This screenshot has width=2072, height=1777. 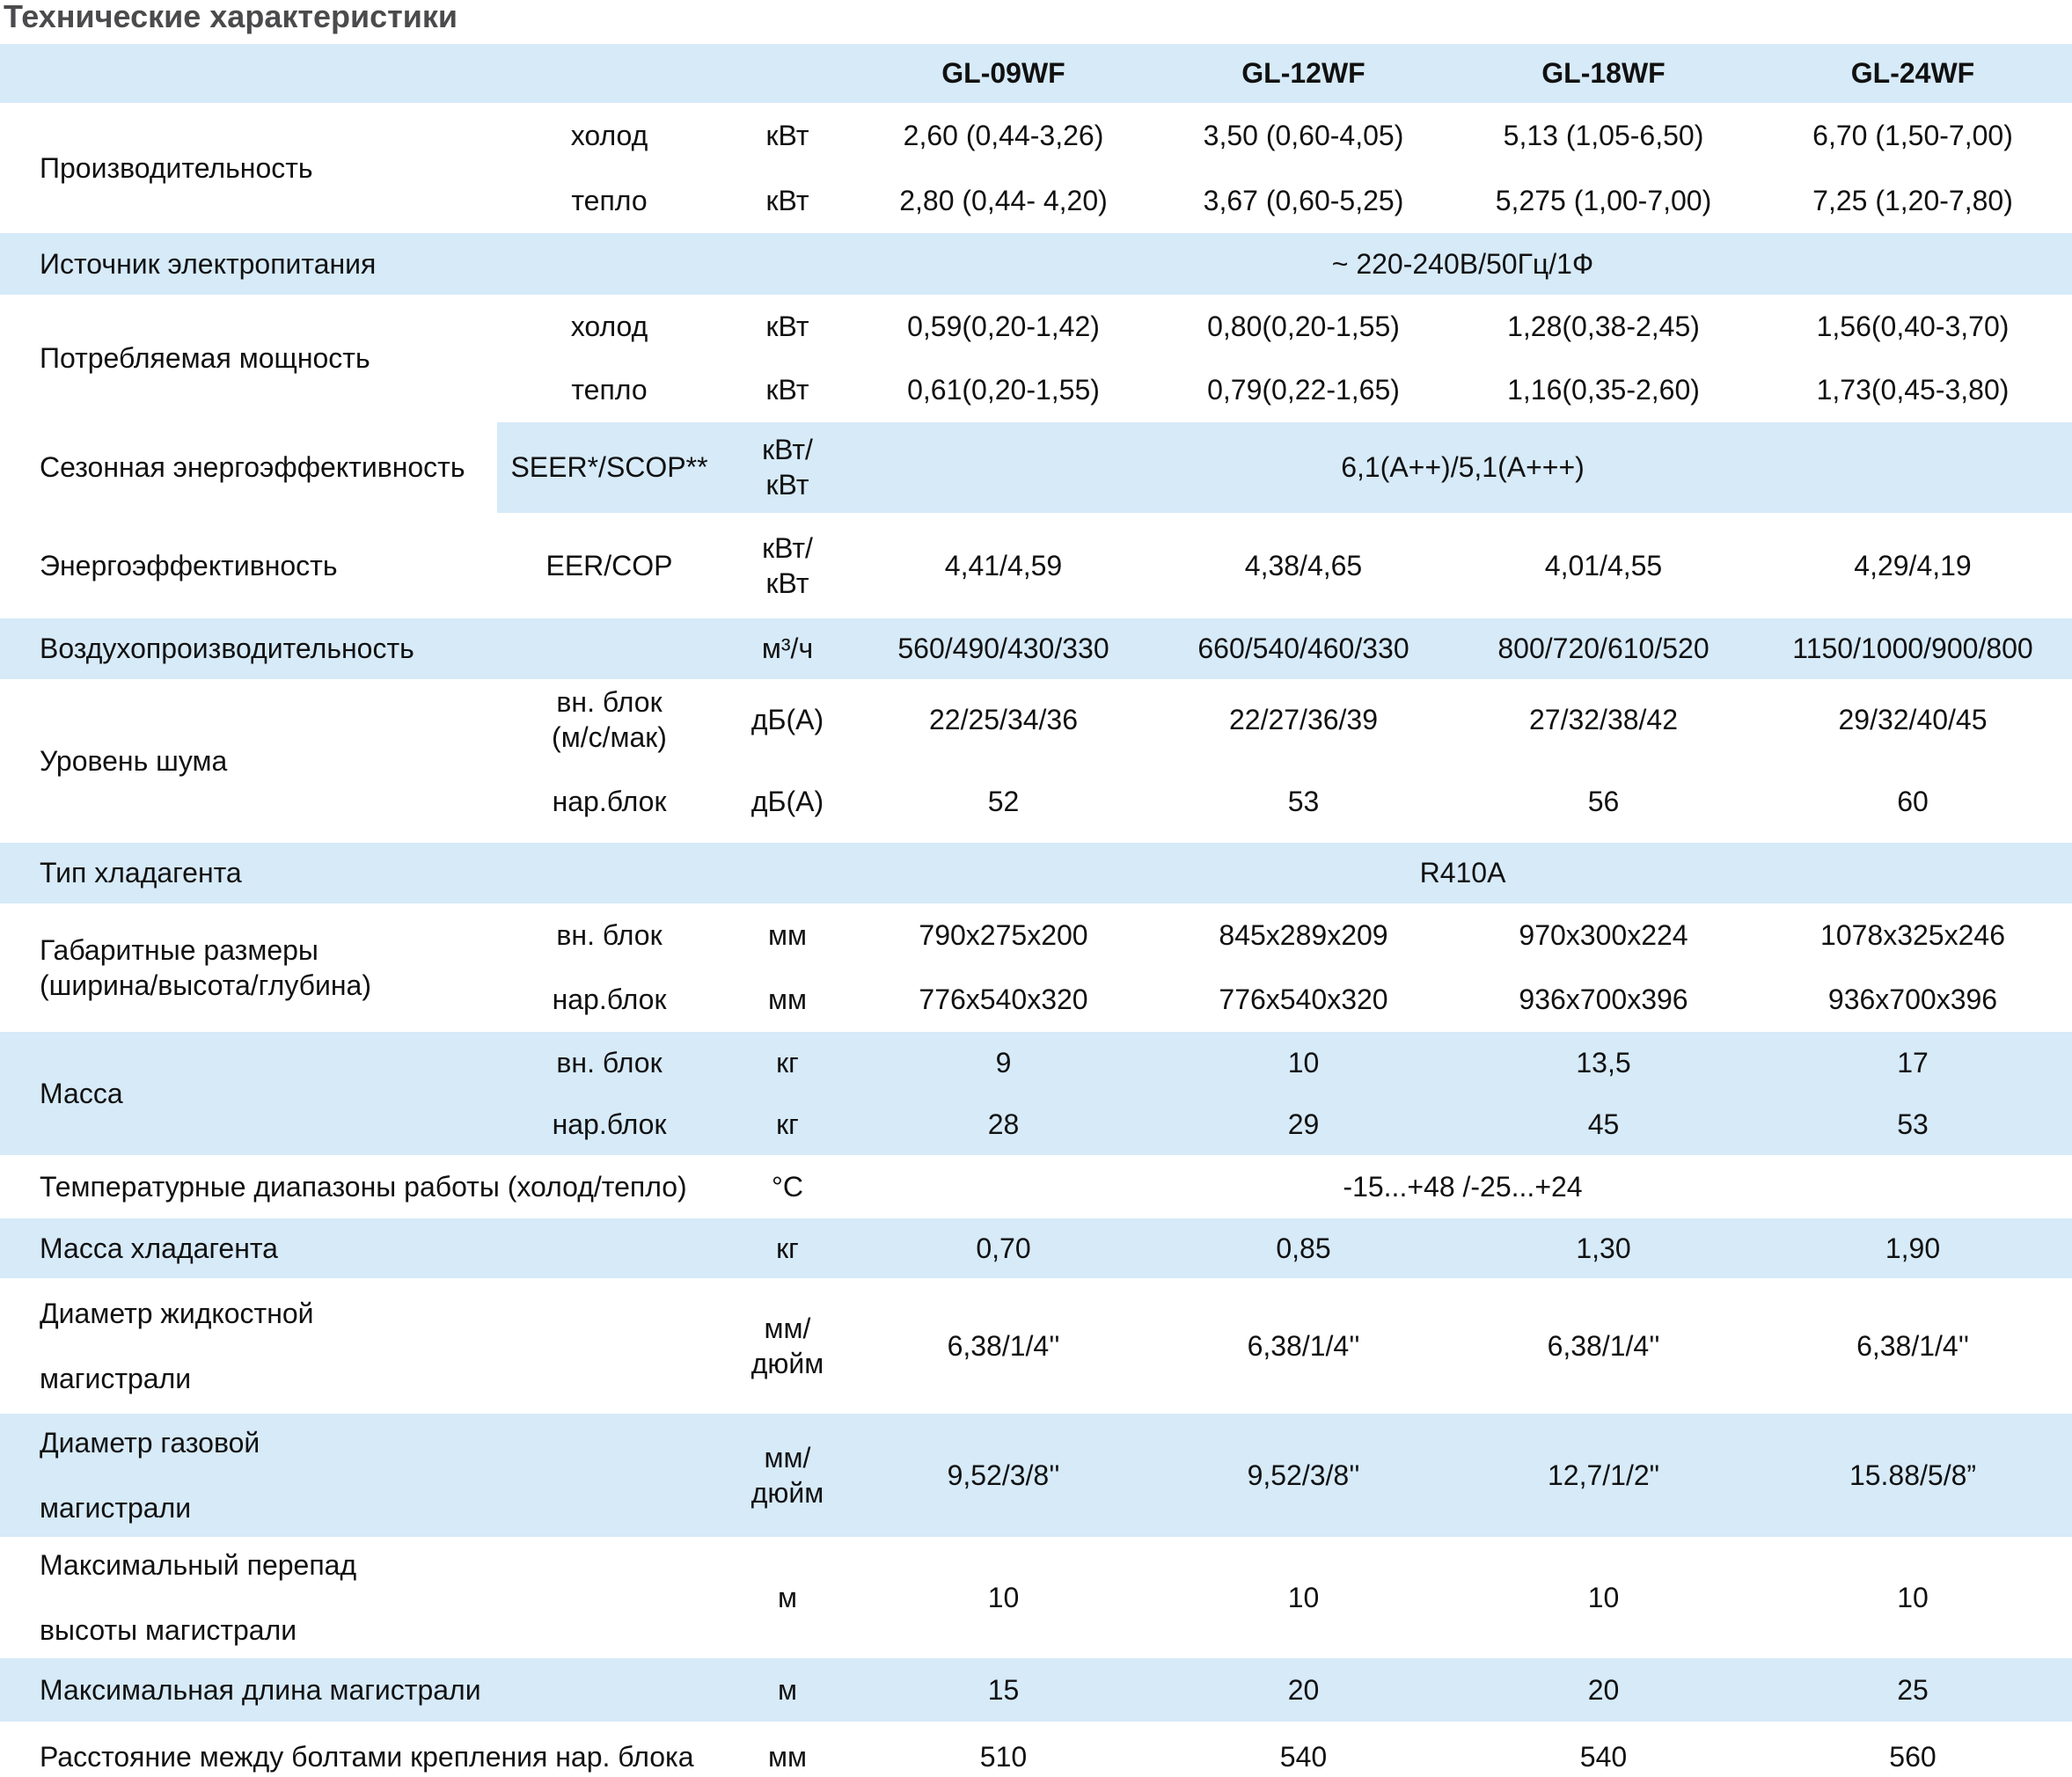 I want to click on value-cell: 0,70, so click(x=1003, y=1248).